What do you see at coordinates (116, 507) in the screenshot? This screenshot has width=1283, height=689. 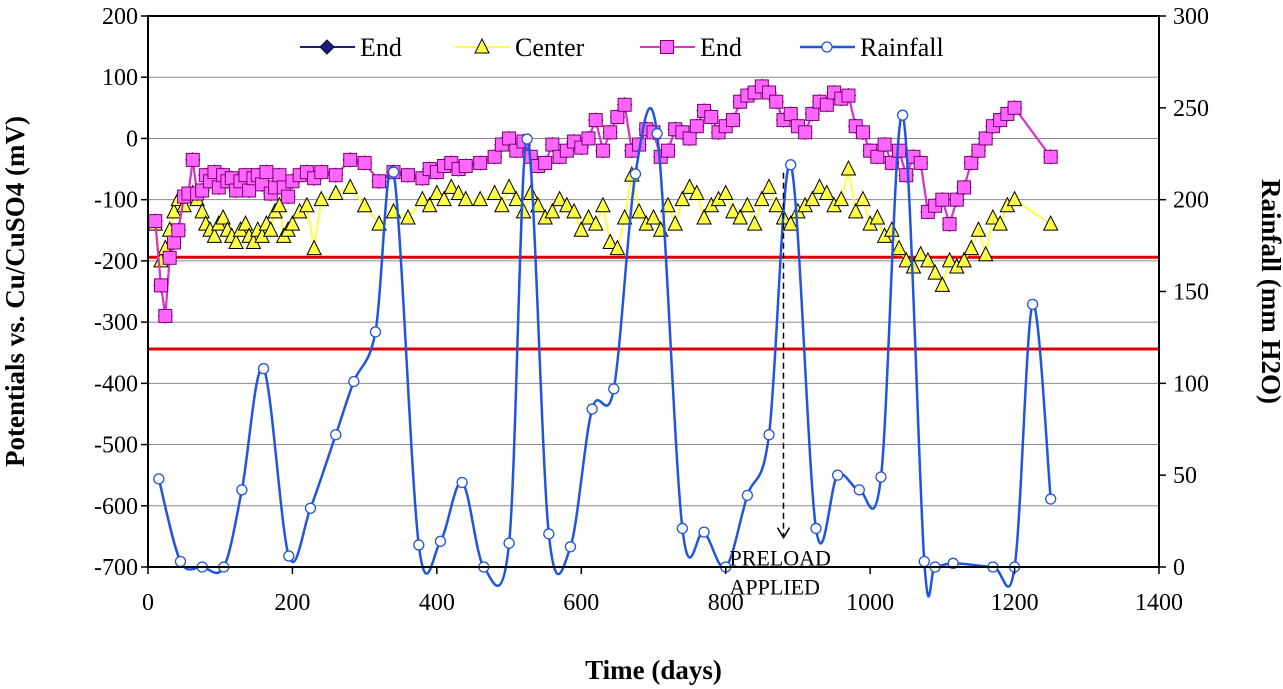 I see `left-tick-label-8: -600` at bounding box center [116, 507].